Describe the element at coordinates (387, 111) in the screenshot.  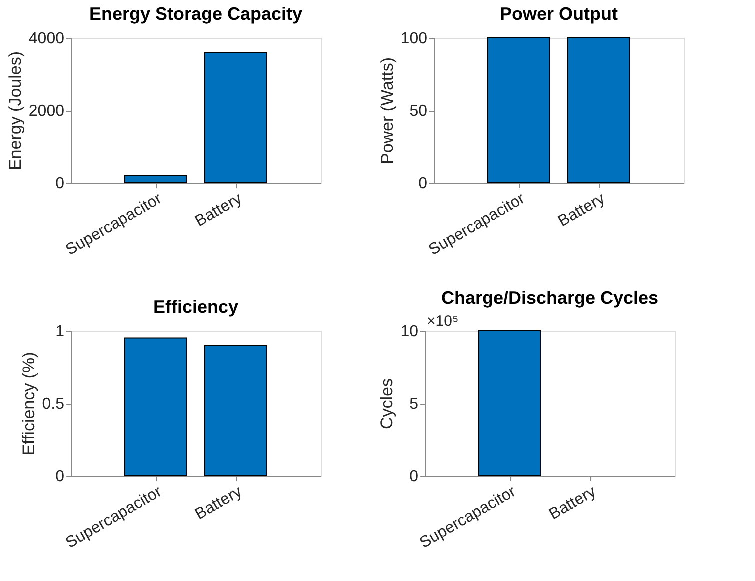
I see `y-axis-title: Power (Watts)` at that location.